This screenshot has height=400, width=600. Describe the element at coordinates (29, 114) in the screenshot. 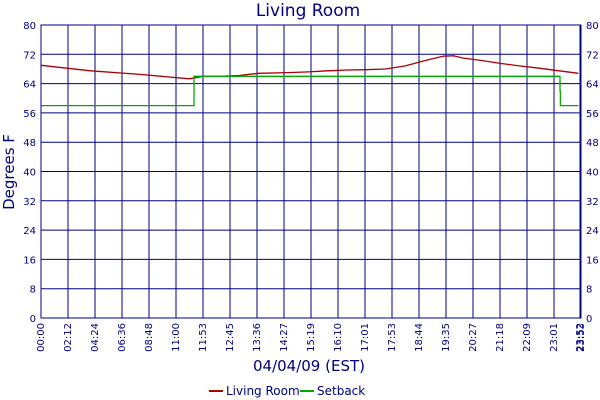

I see `y-tick-label-left: 56` at that location.